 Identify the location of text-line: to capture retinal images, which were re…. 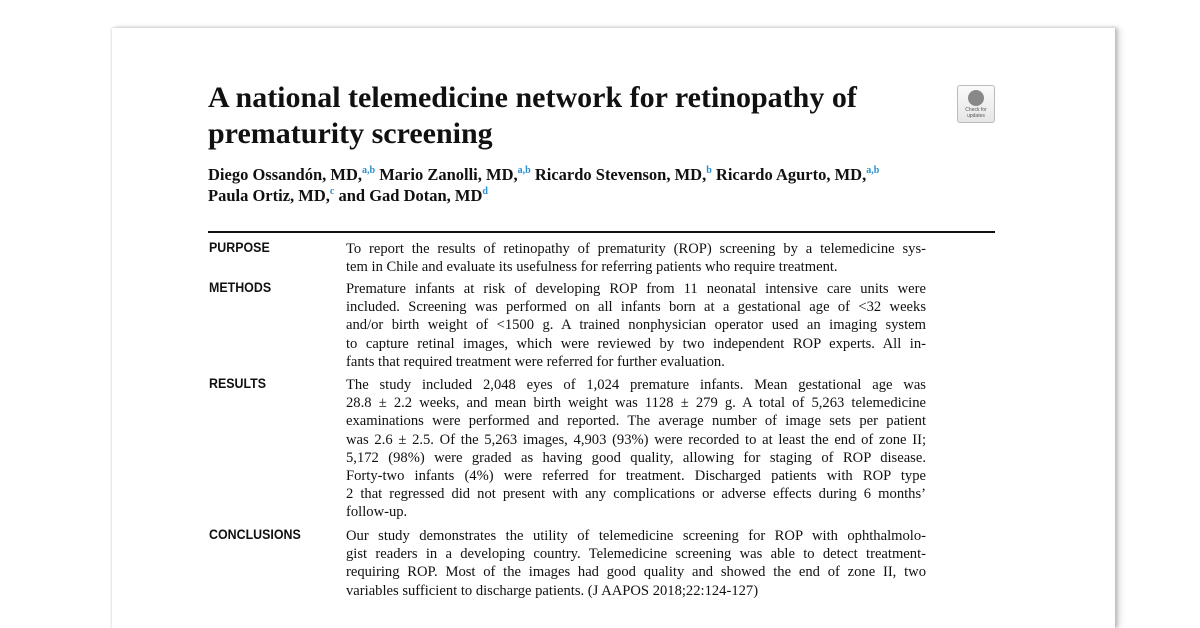
(636, 343).